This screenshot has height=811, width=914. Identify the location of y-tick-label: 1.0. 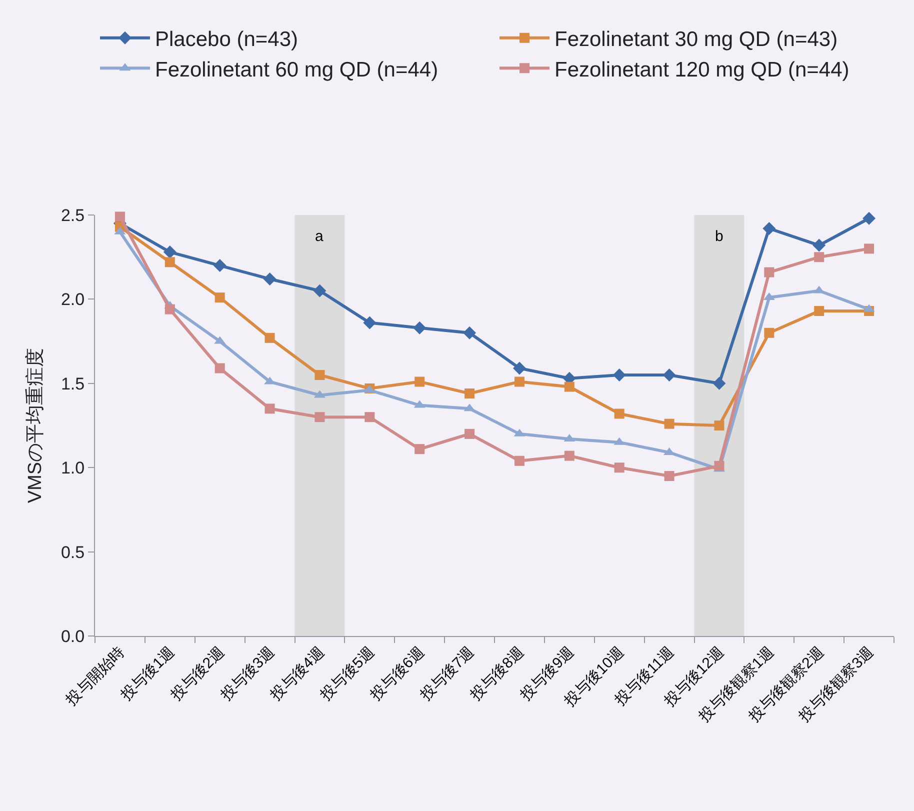
(72, 468).